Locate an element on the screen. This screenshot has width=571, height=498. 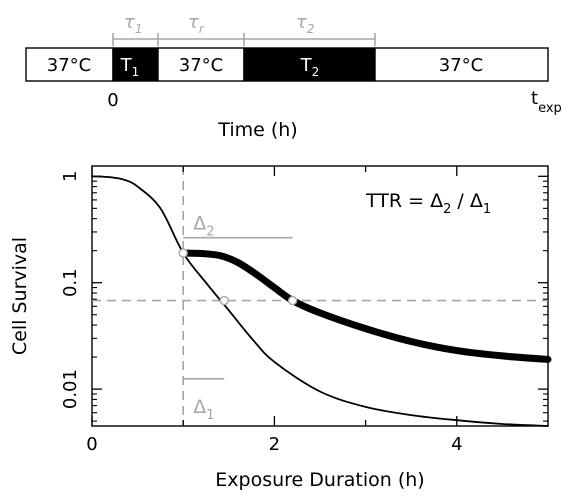
tau-bracket is located at coordinates (244, 39).